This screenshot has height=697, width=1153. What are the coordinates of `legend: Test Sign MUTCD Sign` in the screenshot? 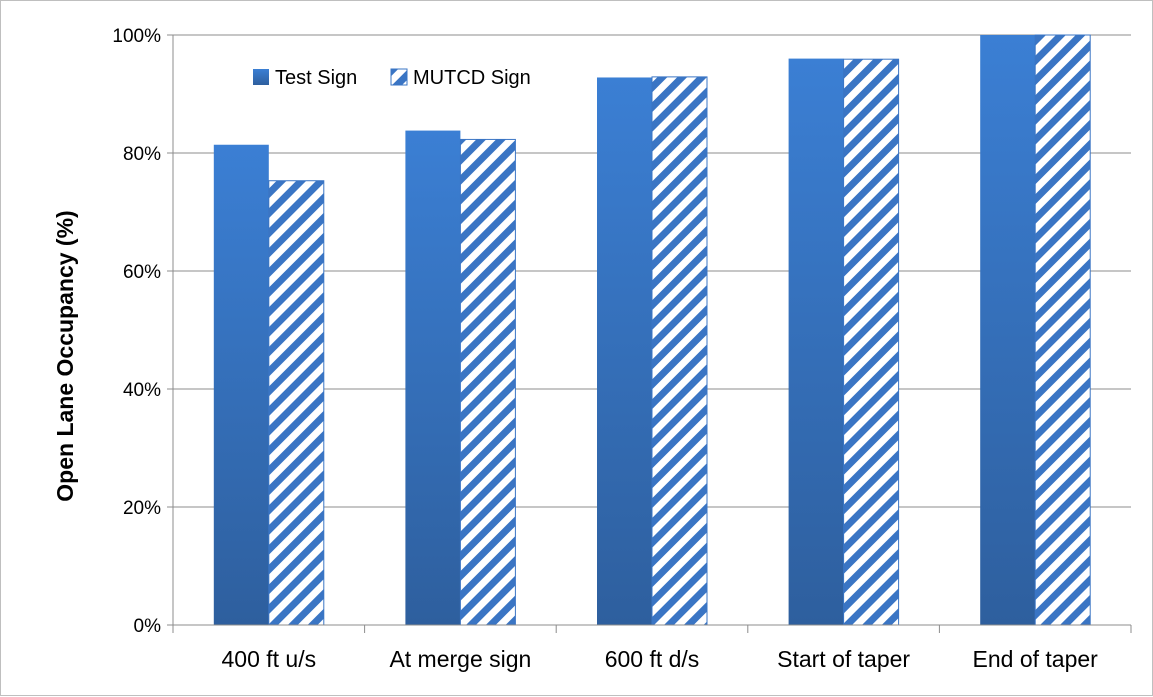 It's located at (392, 78).